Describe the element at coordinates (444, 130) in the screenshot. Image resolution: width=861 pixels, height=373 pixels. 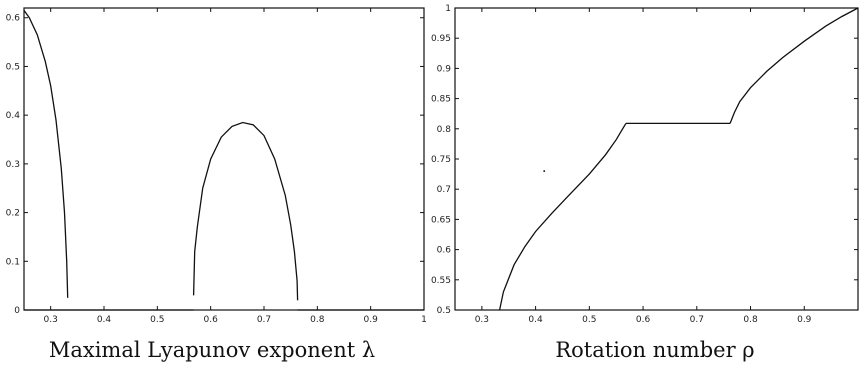
I see `rotation-y-tick-label: 0.8` at that location.